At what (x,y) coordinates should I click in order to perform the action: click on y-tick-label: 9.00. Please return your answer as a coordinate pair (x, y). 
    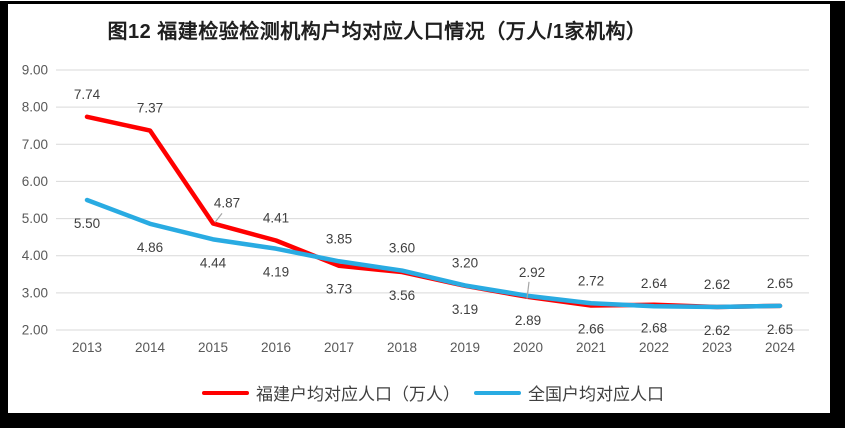
    Looking at the image, I should click on (35, 70).